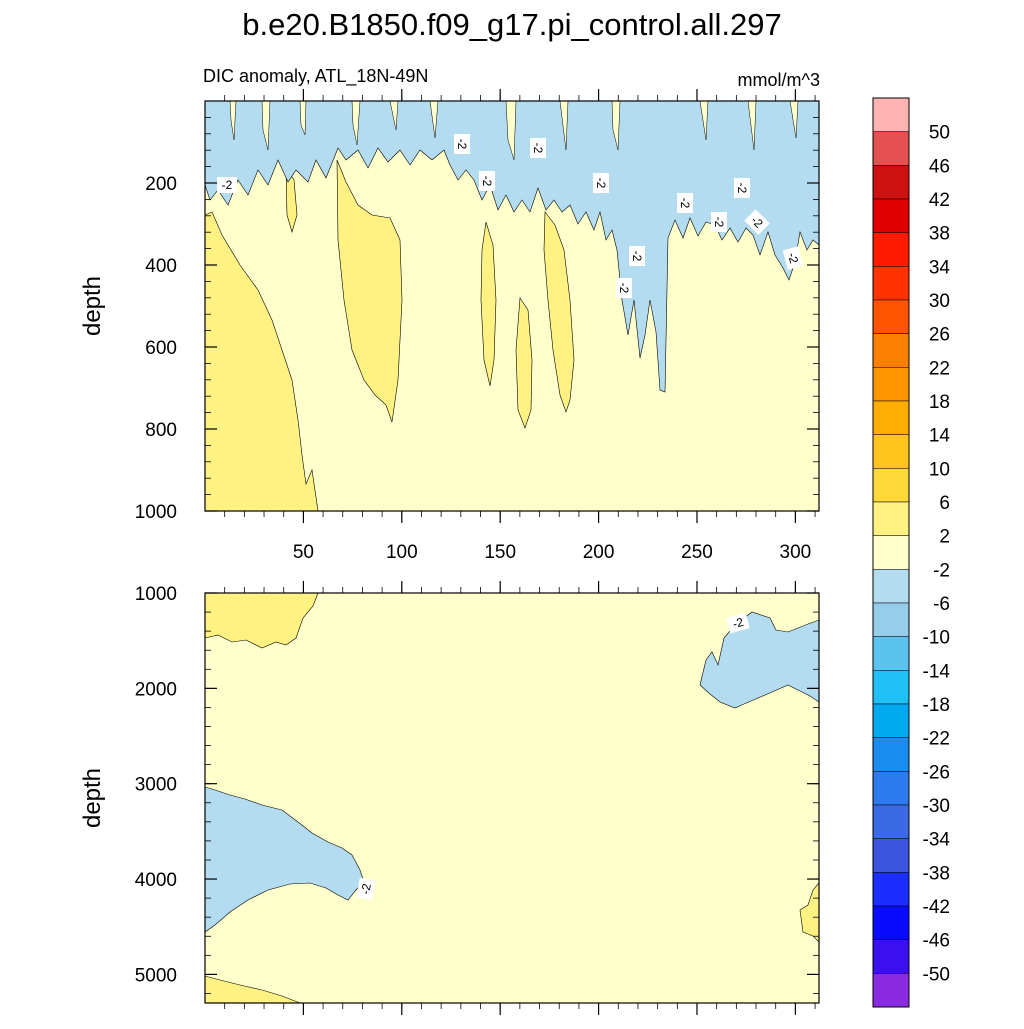  Describe the element at coordinates (939, 335) in the screenshot. I see `colorbar-label: 26` at that location.